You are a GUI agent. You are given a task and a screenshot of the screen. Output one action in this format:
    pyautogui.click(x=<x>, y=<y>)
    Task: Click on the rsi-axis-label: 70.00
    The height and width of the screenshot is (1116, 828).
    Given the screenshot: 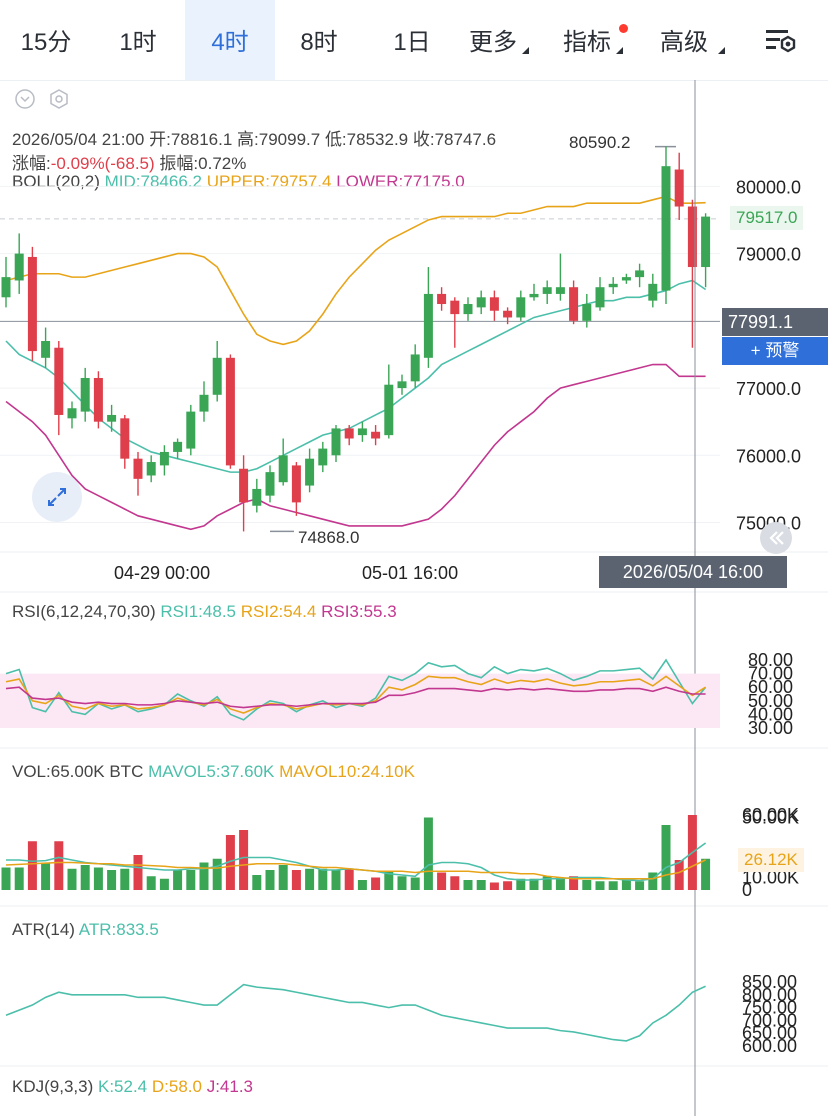 What is the action you would take?
    pyautogui.click(x=770, y=674)
    